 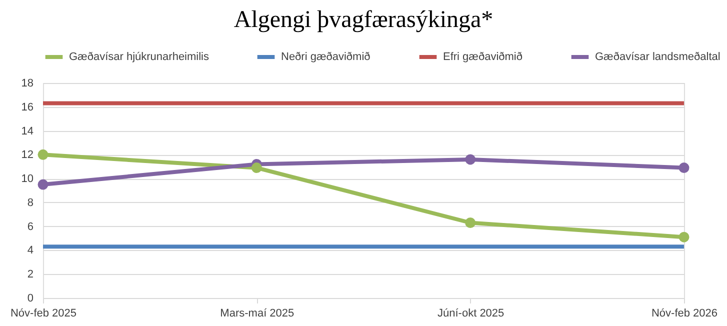 I want to click on x-tick-label: Nóv-feb 2026, so click(x=684, y=314).